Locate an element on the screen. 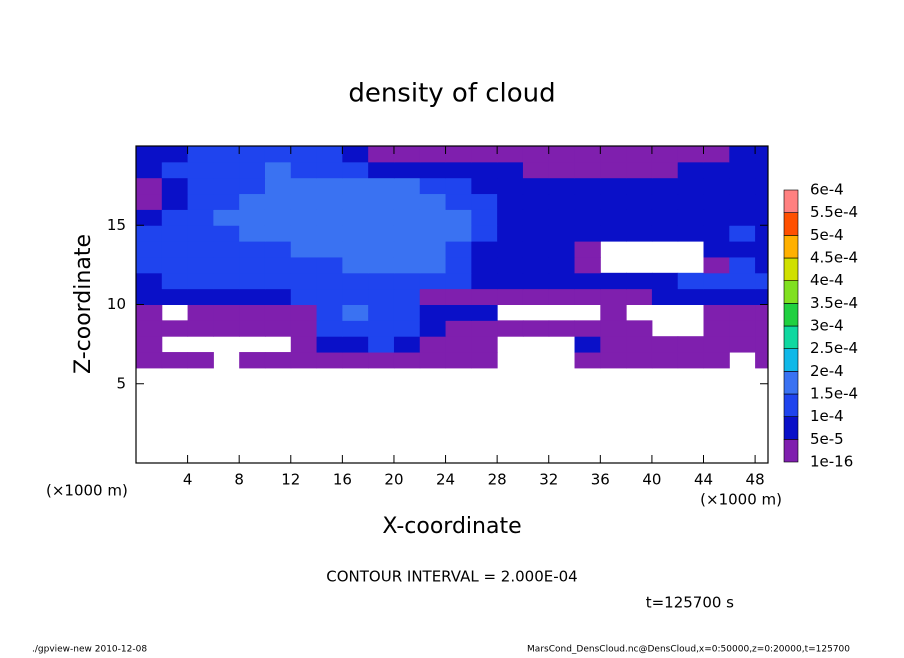 This screenshot has width=904, height=658. colorbar-label: 5e-5 is located at coordinates (827, 439).